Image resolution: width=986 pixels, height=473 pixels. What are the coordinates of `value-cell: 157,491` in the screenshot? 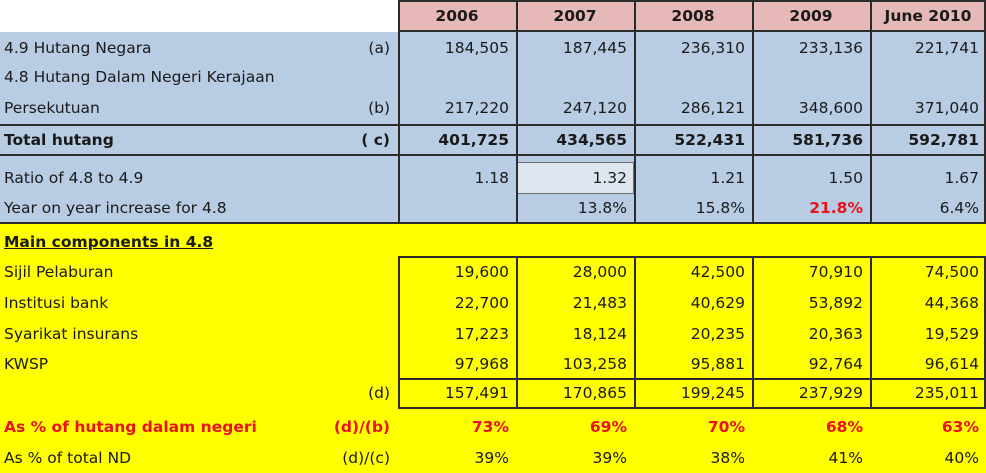 It's located at (476, 393).